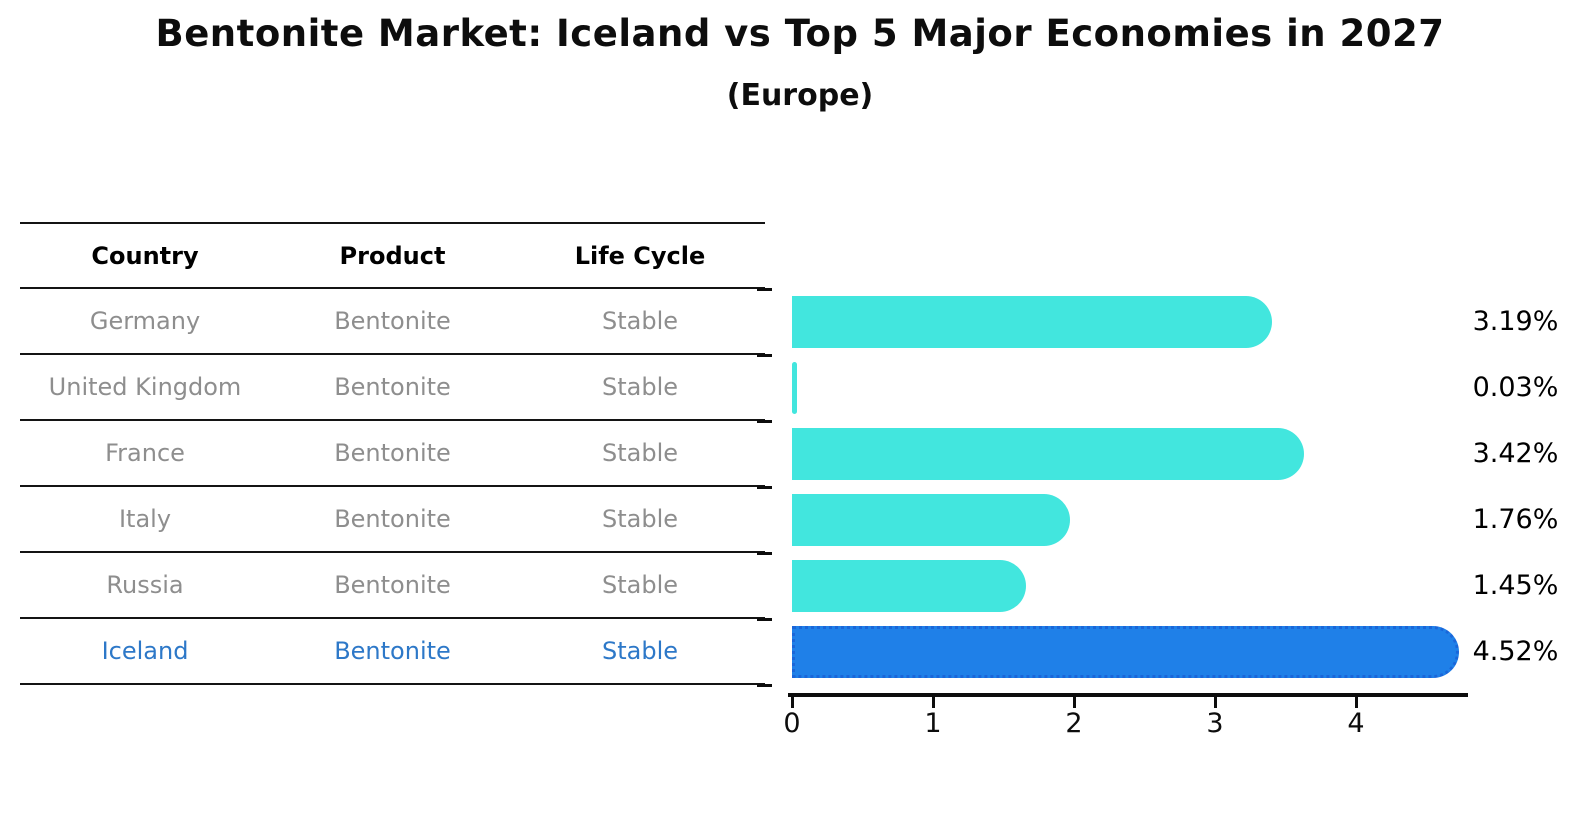 The image size is (1586, 823). I want to click on bar-value-label: 3.42%, so click(1515, 453).